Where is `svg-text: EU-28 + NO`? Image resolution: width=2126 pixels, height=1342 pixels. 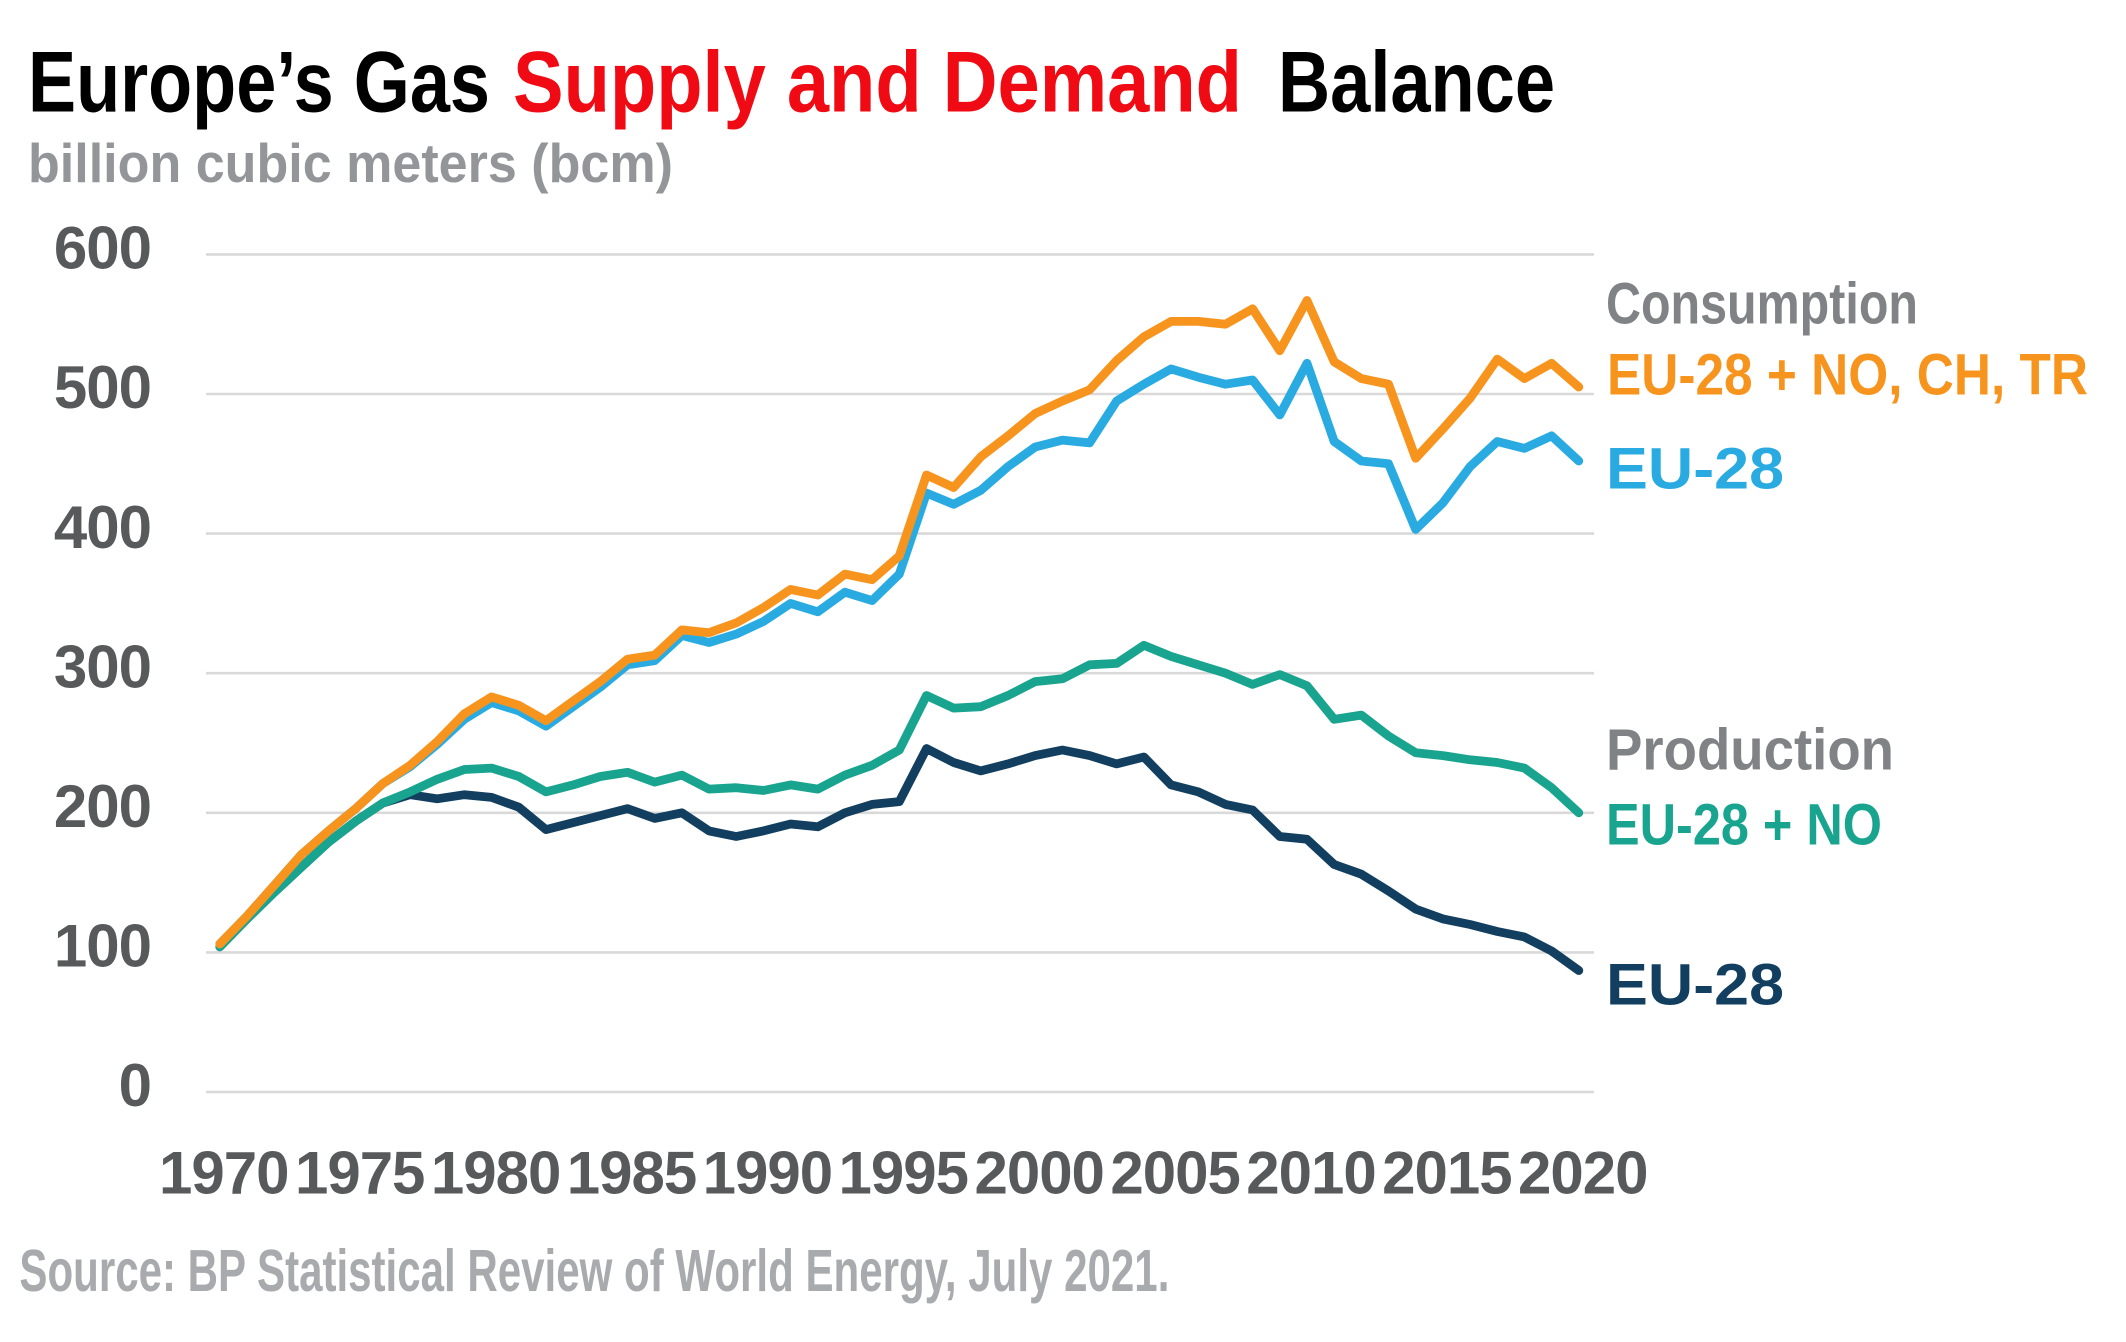
svg-text: EU-28 + NO is located at coordinates (1744, 824).